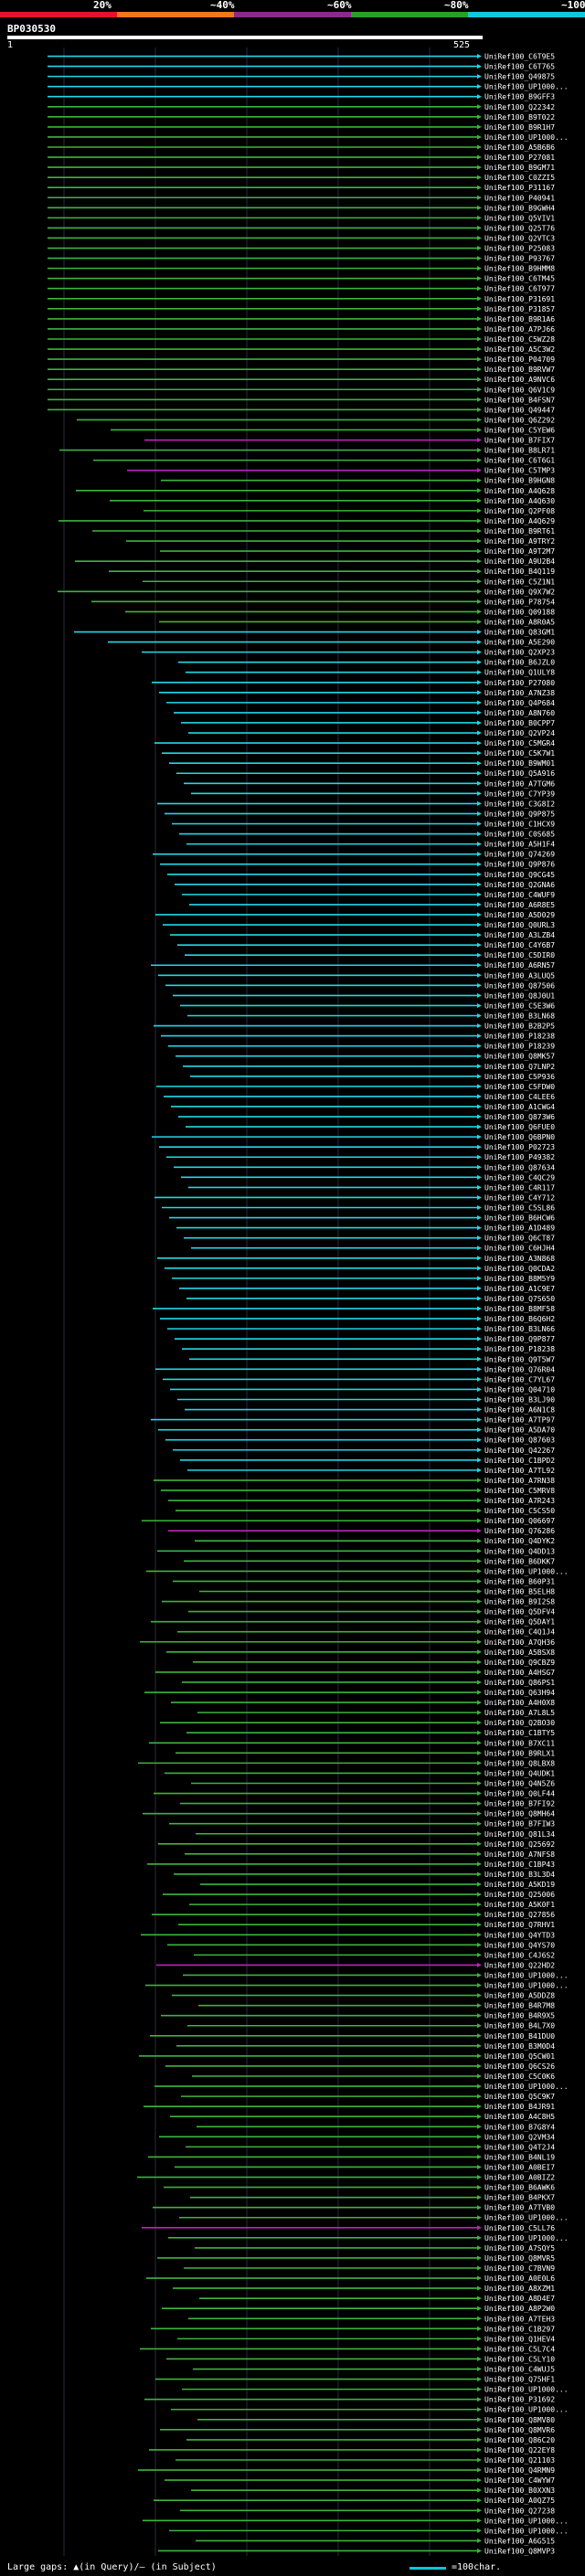  I want to click on hit-id-link: UniRef100_Q49447, so click(519, 410).